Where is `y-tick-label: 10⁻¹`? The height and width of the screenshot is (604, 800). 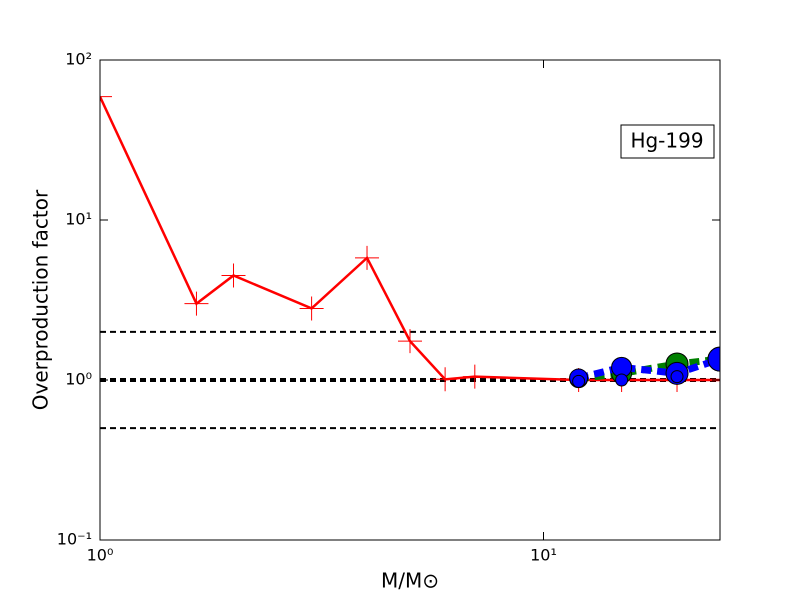 y-tick-label: 10⁻¹ is located at coordinates (74, 539).